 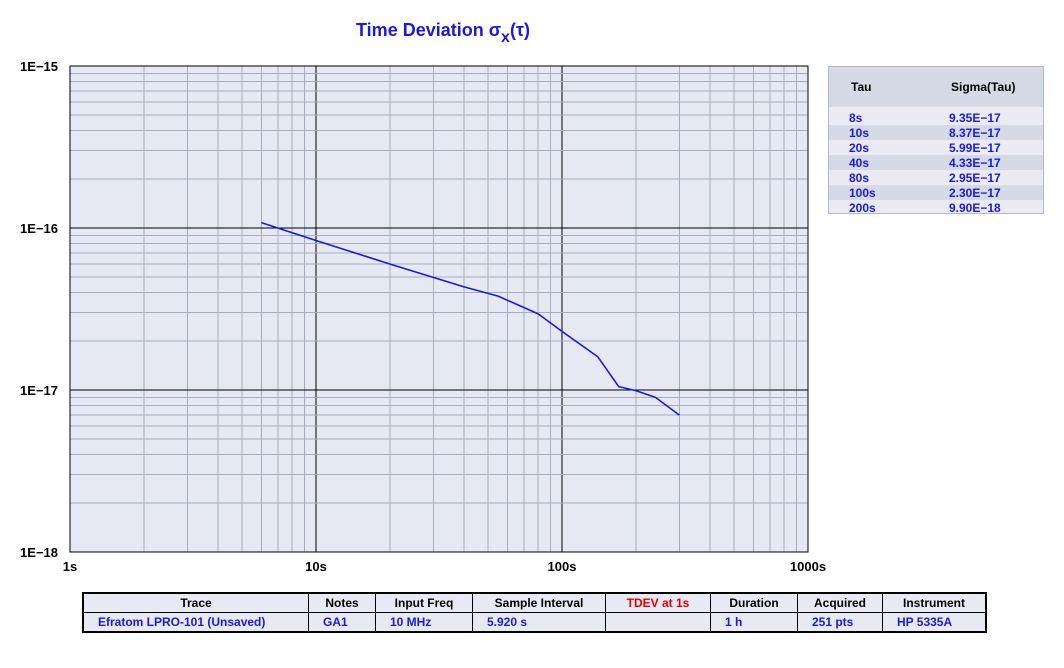 I want to click on chart-title-subscript: x, so click(x=505, y=37).